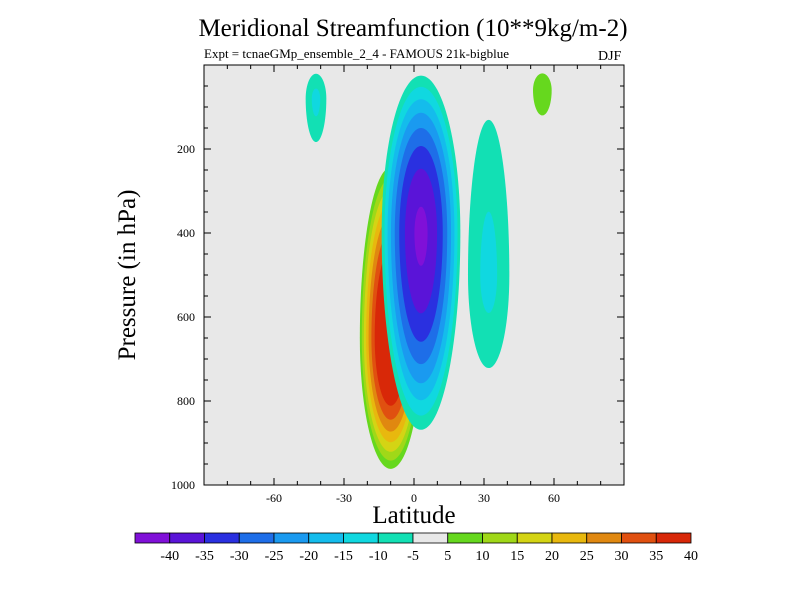  Describe the element at coordinates (413, 28) in the screenshot. I see `chart-title: Meridional Streamfunction (10**9kg/m-2)` at that location.